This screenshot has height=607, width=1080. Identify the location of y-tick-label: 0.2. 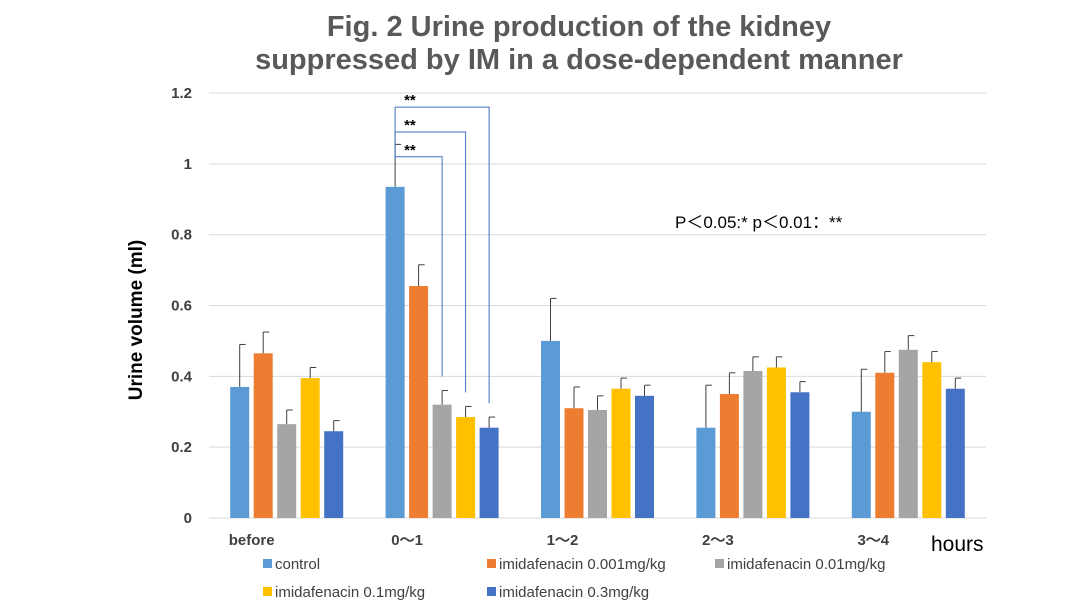
(181, 447).